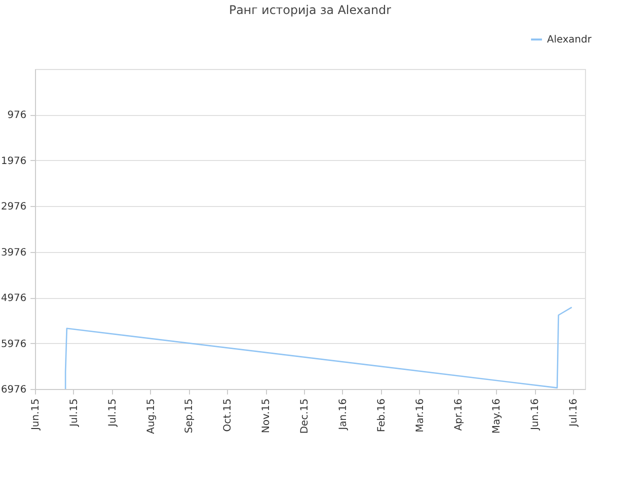 This screenshot has height=480, width=640. What do you see at coordinates (13, 161) in the screenshot?
I see `y-tick-label: 1976` at bounding box center [13, 161].